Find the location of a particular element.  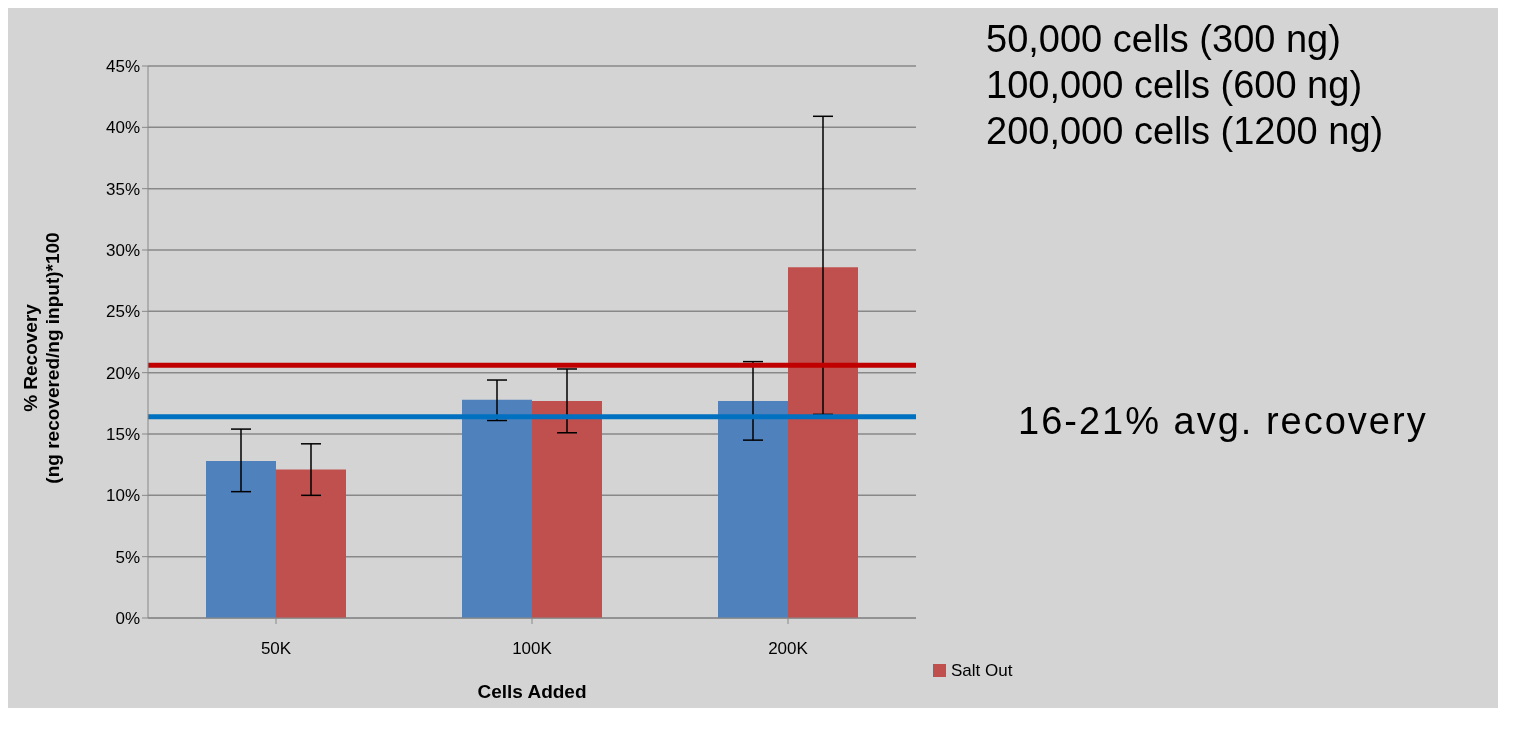

x-tick-label: 200K is located at coordinates (788, 649).